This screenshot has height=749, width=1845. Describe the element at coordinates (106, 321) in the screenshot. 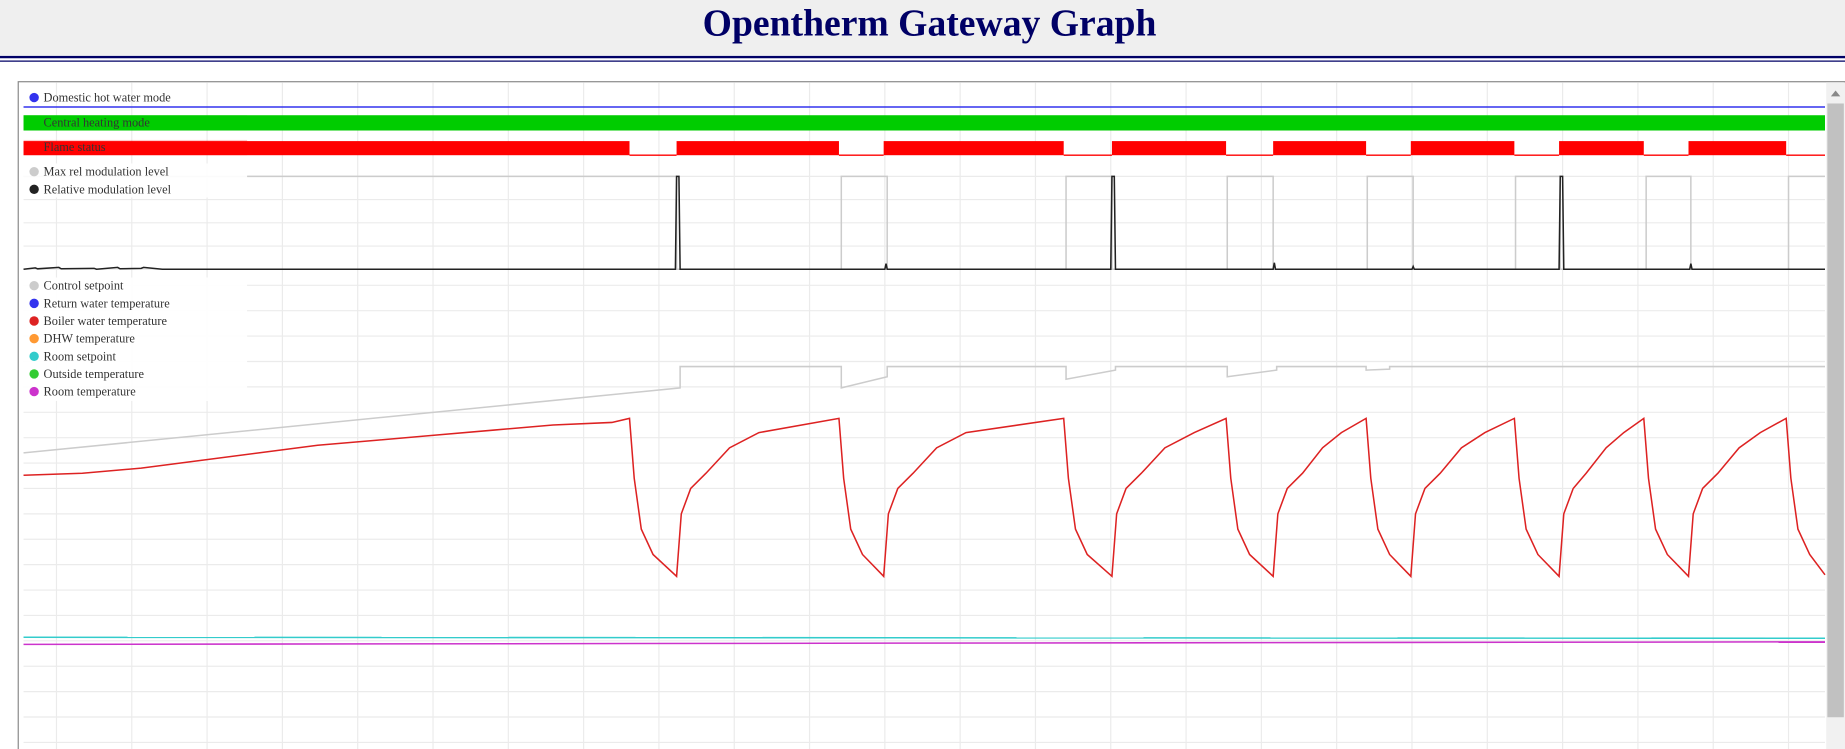

I see `legend-label: Boiler water temperature` at that location.